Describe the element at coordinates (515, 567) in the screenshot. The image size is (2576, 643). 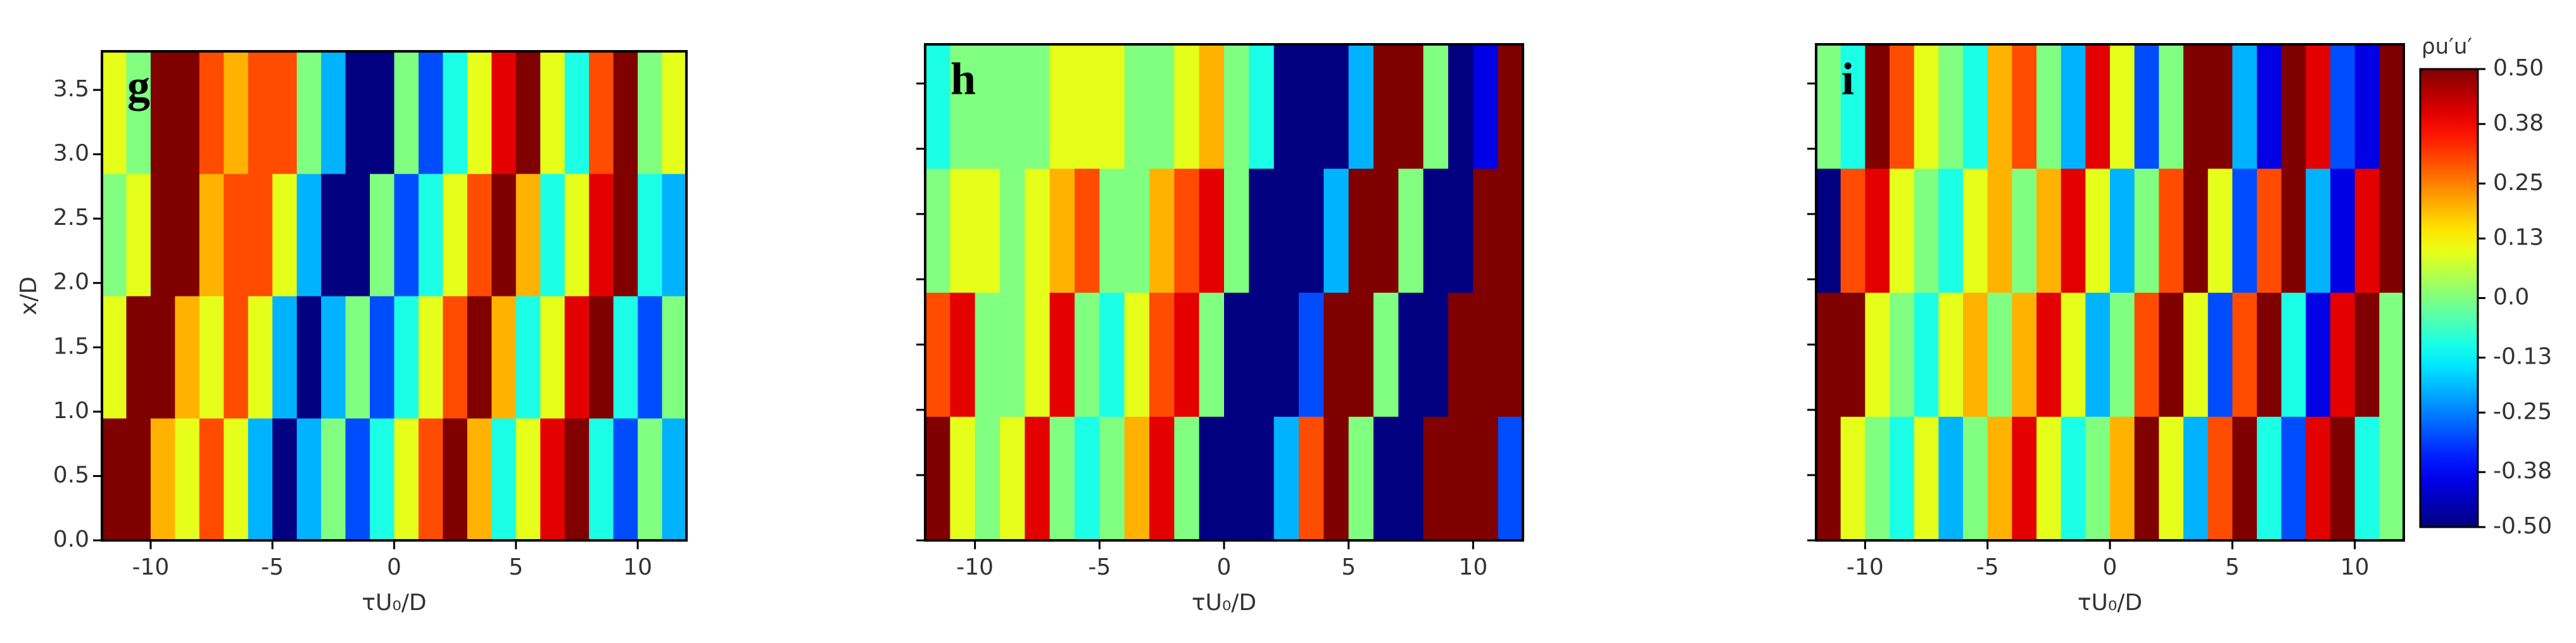
I see `x-tick-label: 5` at that location.